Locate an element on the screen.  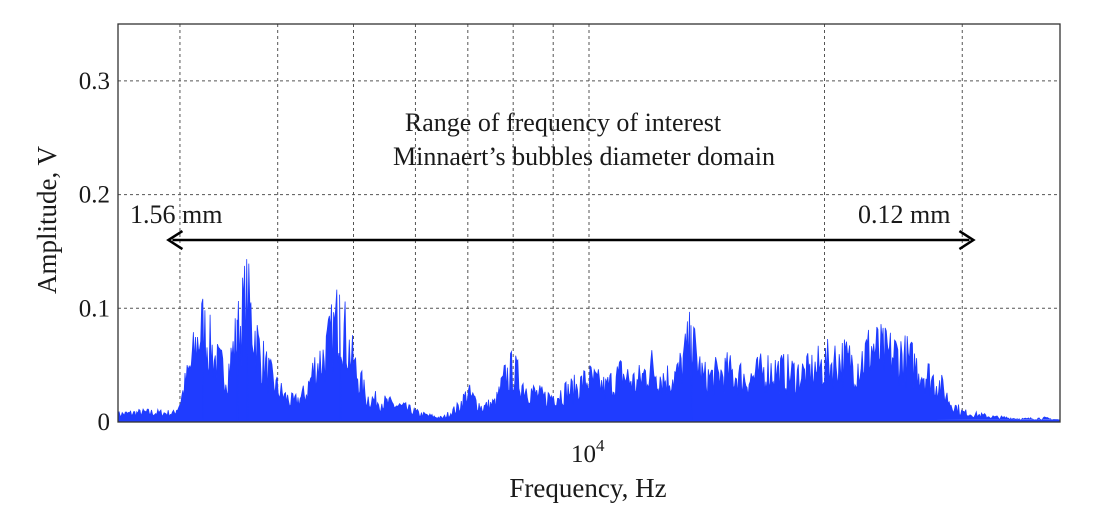
y-tick-label: 0.1 is located at coordinates (94, 308).